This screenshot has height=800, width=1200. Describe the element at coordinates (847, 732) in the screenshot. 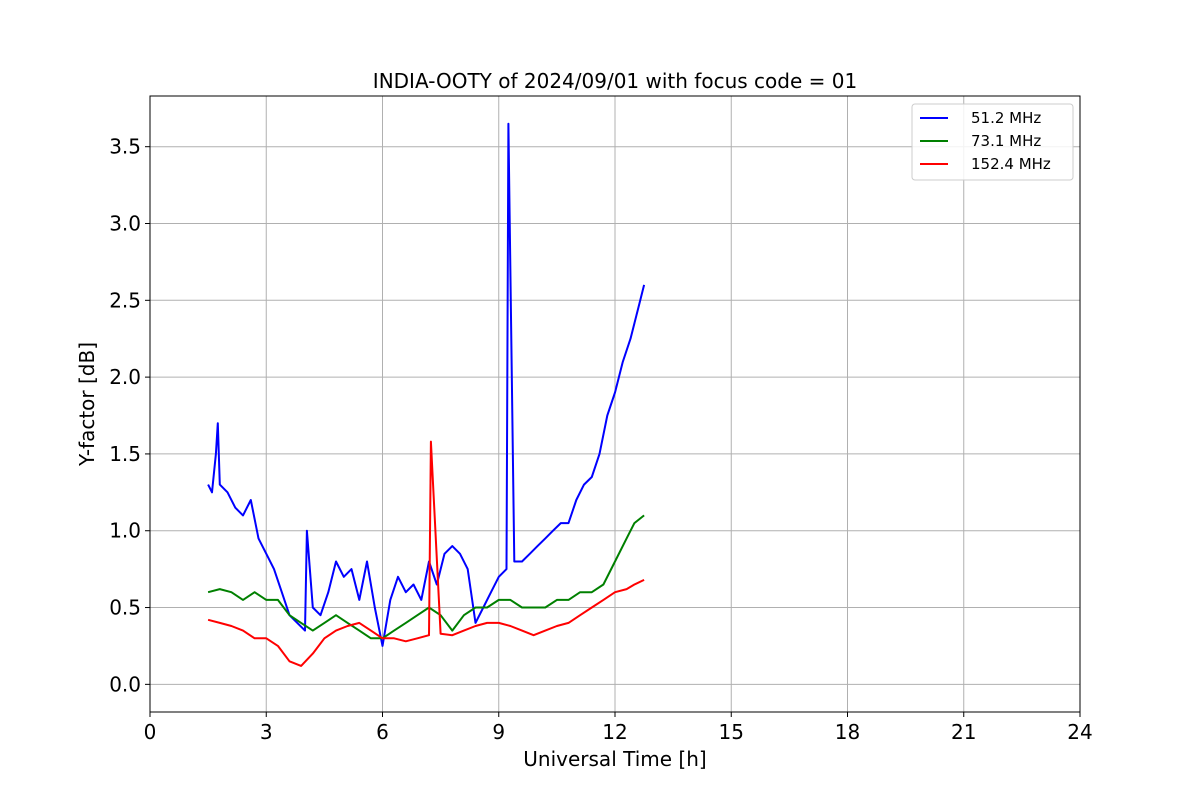

I see `x-tick-label: 18` at that location.